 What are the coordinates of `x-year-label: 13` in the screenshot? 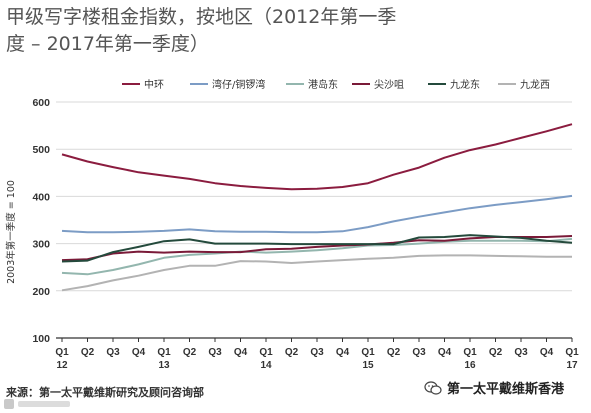 It's located at (164, 365).